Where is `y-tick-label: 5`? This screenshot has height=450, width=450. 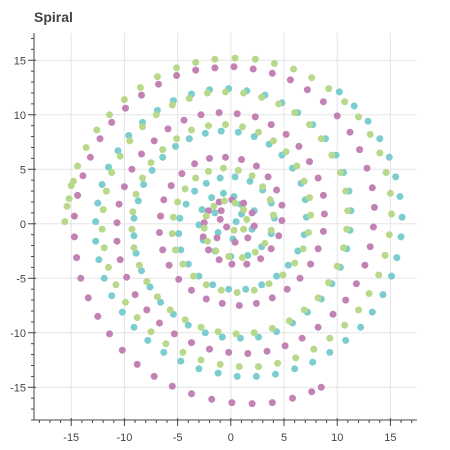 y-tick-label: 5 is located at coordinates (23, 170).